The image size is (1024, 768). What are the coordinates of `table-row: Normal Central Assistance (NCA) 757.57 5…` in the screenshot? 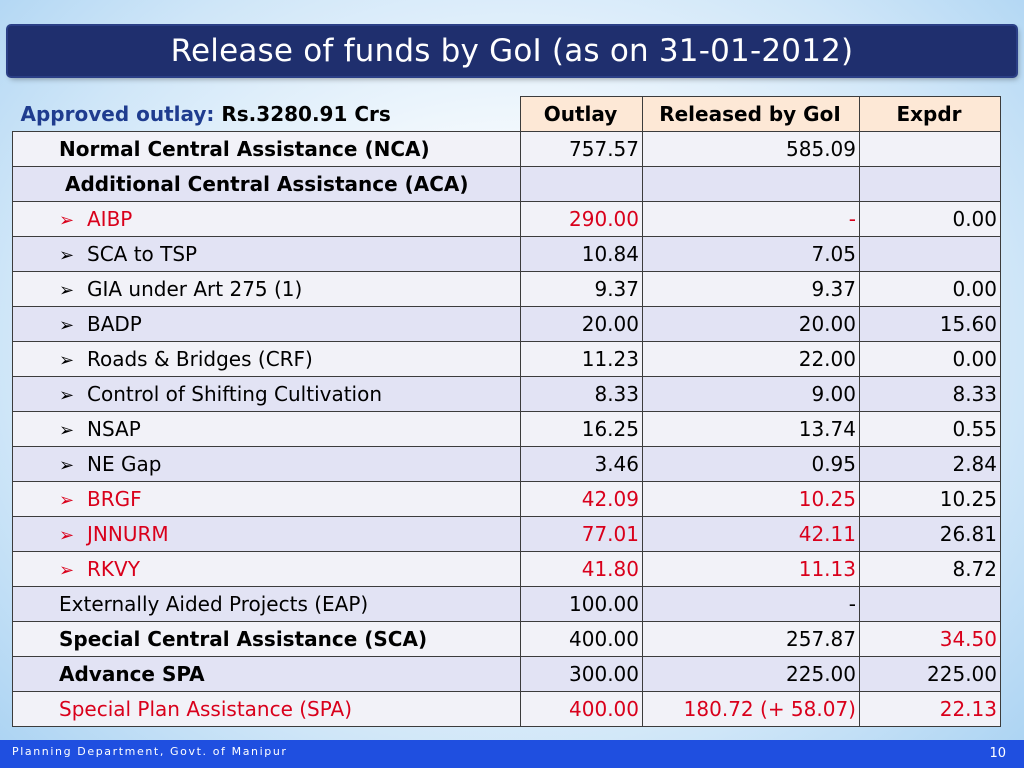 It's located at (506, 149).